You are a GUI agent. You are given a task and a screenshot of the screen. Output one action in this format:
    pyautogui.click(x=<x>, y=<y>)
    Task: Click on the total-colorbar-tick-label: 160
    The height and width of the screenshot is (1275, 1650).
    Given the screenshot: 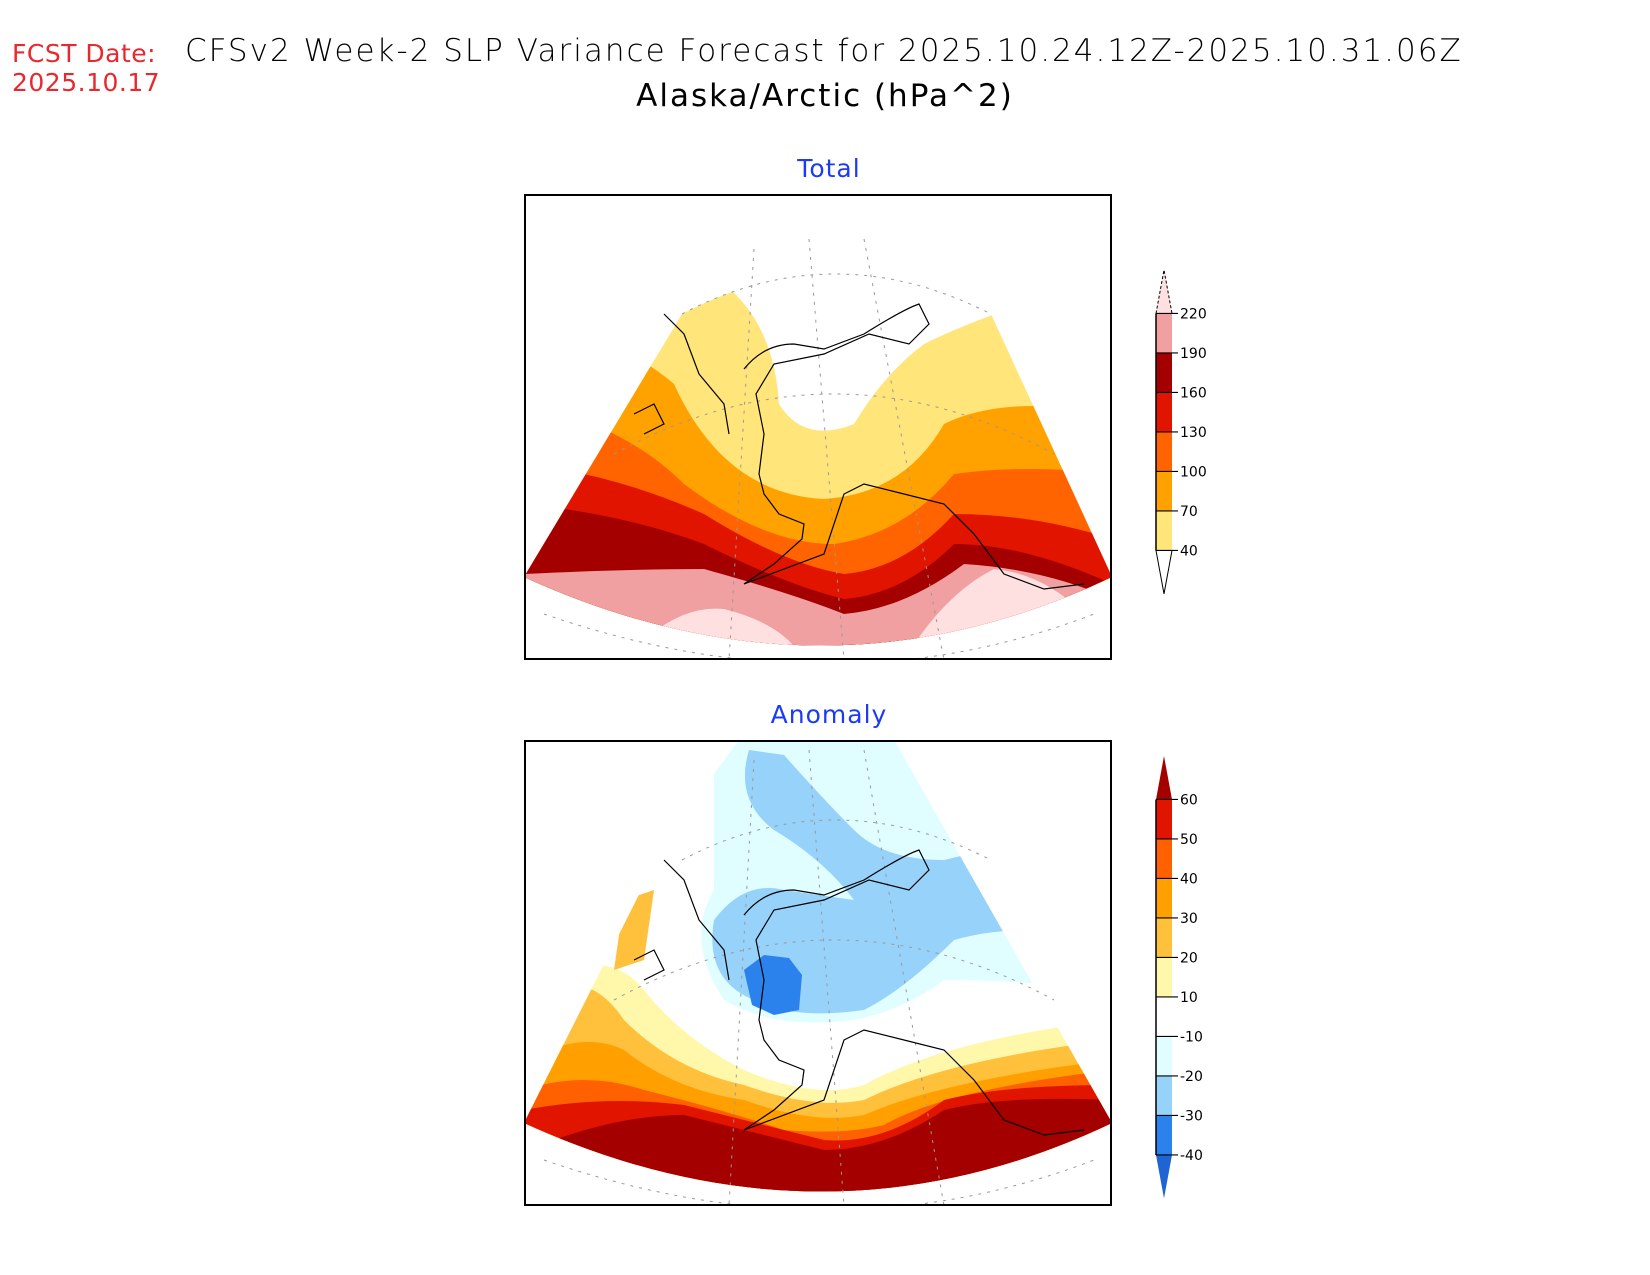 What is the action you would take?
    pyautogui.click(x=1193, y=393)
    